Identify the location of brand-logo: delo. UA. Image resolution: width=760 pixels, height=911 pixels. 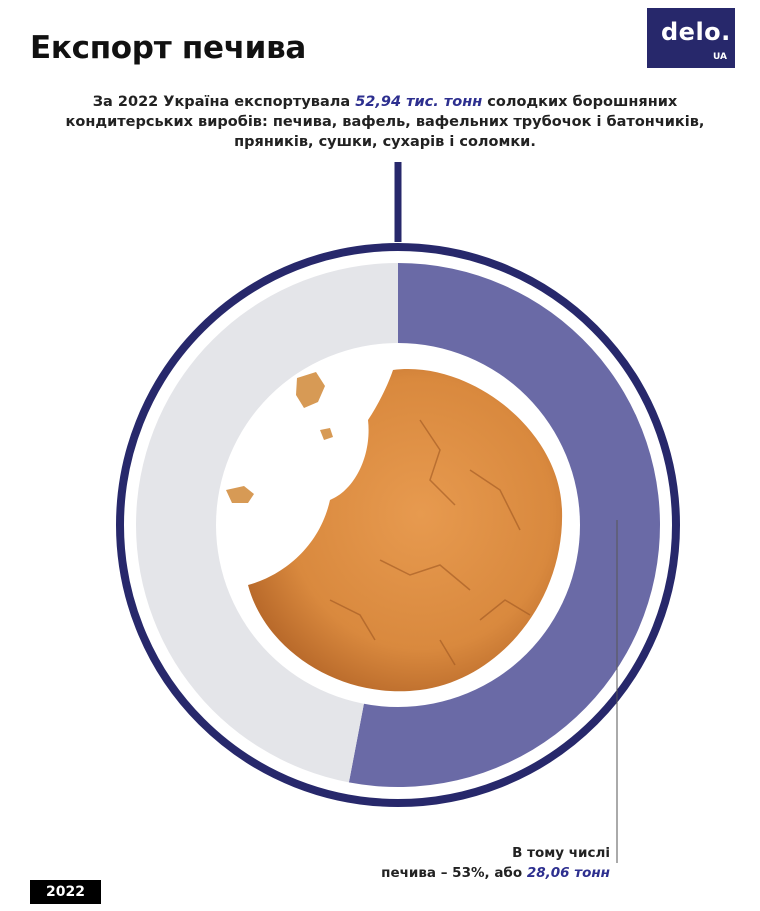
(691, 38).